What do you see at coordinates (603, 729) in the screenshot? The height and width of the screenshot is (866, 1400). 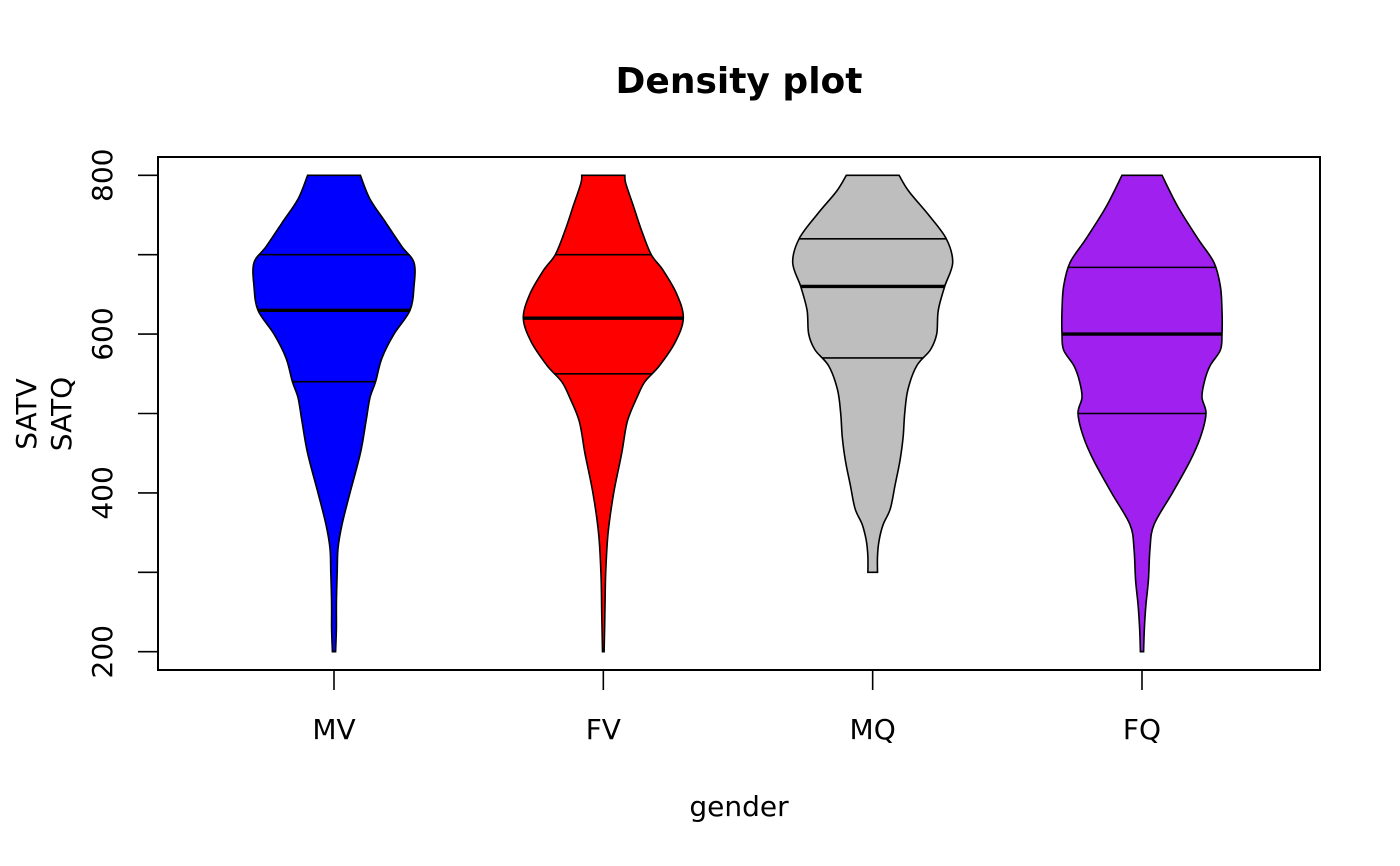 I see `x-tick-label-fv: FV` at bounding box center [603, 729].